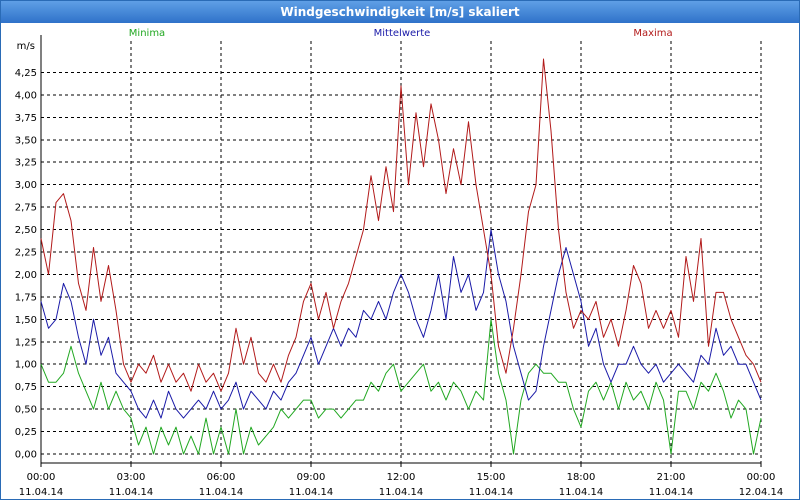 This screenshot has height=500, width=800. Describe the element at coordinates (26, 410) in the screenshot. I see `y-tick-label: 0,50` at that location.